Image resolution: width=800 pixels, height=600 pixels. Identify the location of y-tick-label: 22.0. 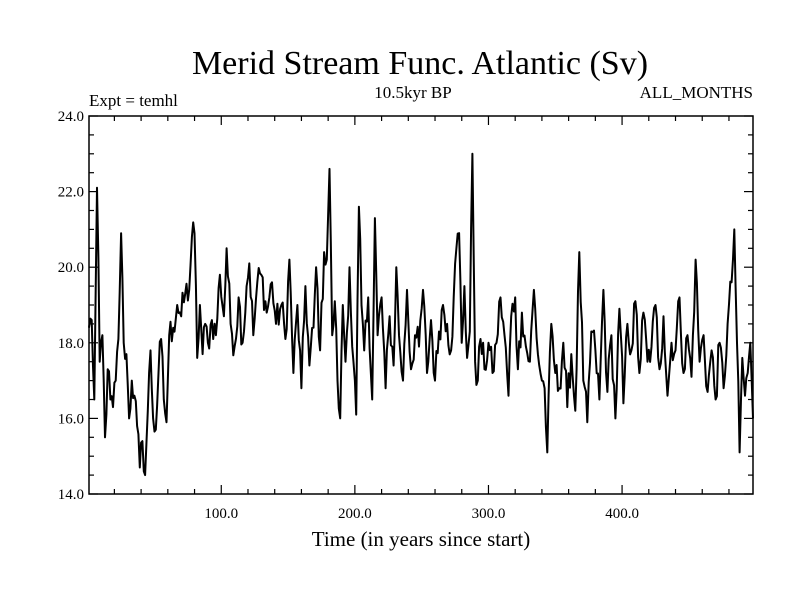
(71, 193).